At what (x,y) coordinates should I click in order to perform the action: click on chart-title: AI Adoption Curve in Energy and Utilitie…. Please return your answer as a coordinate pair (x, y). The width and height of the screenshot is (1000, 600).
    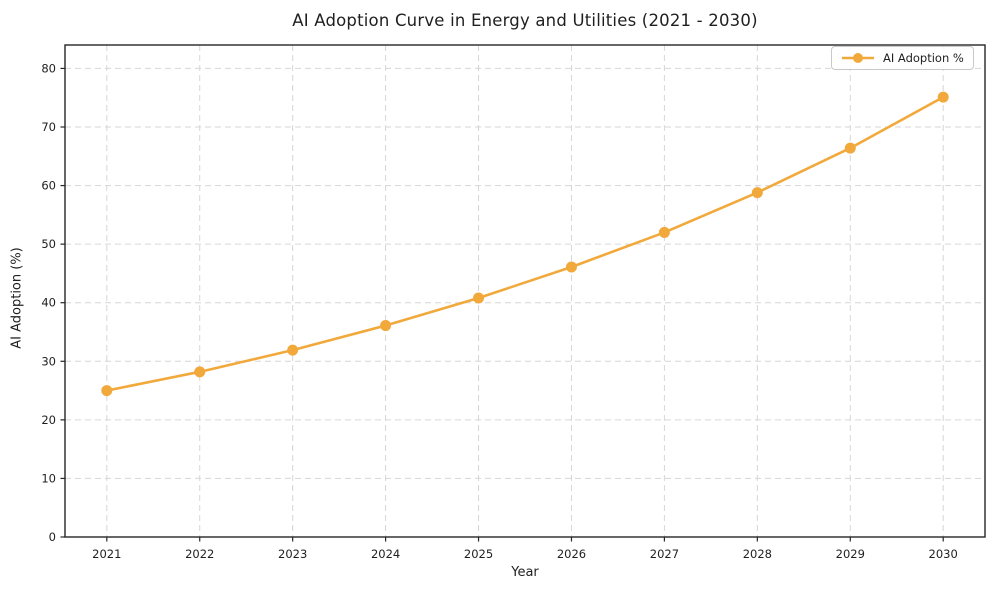
    Looking at the image, I should click on (525, 20).